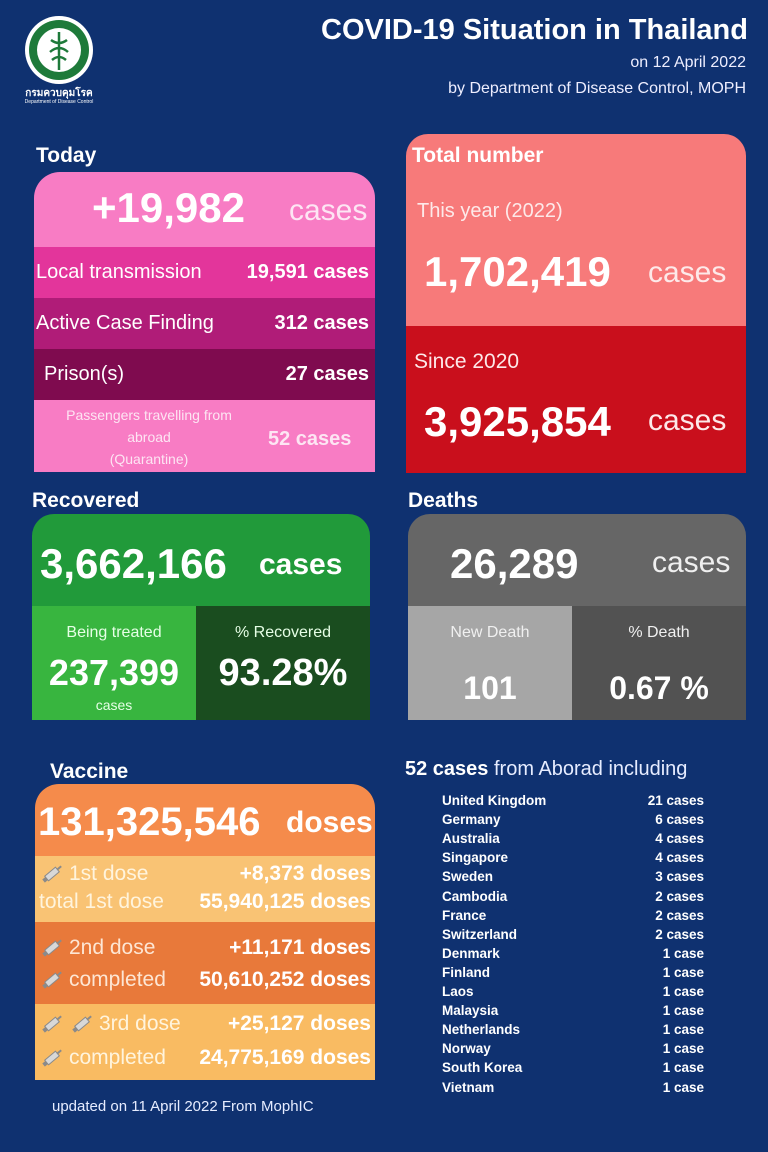 The width and height of the screenshot is (768, 1152). Describe the element at coordinates (327, 374) in the screenshot. I see `today-row-value: 27 cases` at that location.